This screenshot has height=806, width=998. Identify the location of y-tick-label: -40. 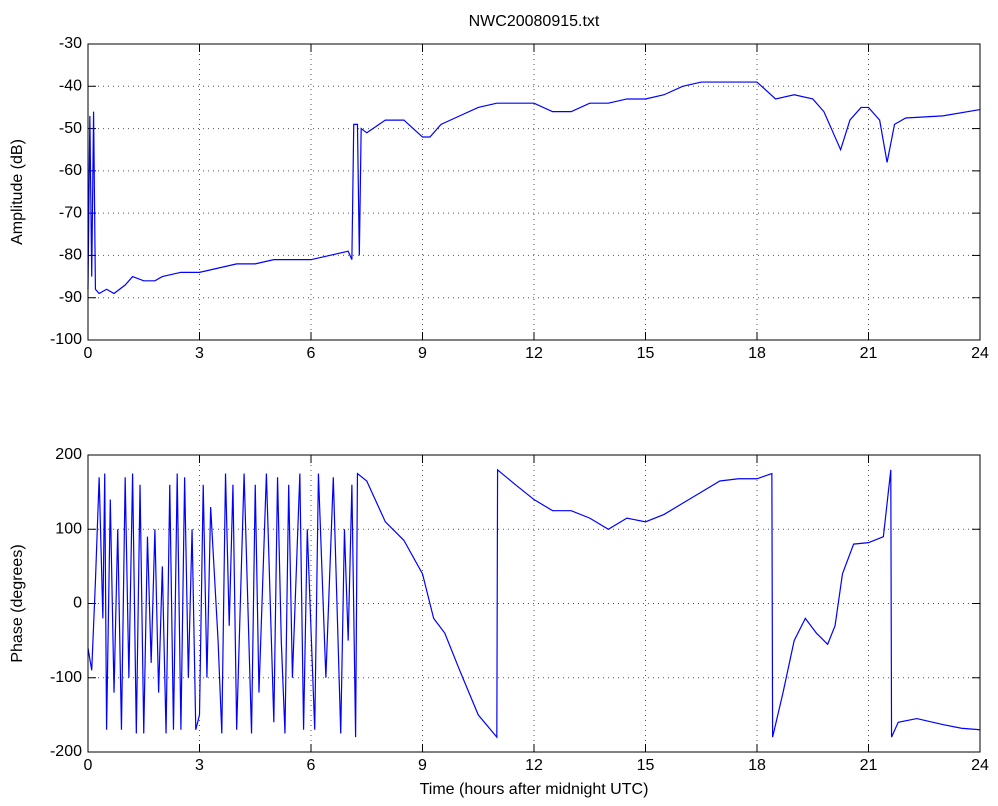
(70, 86).